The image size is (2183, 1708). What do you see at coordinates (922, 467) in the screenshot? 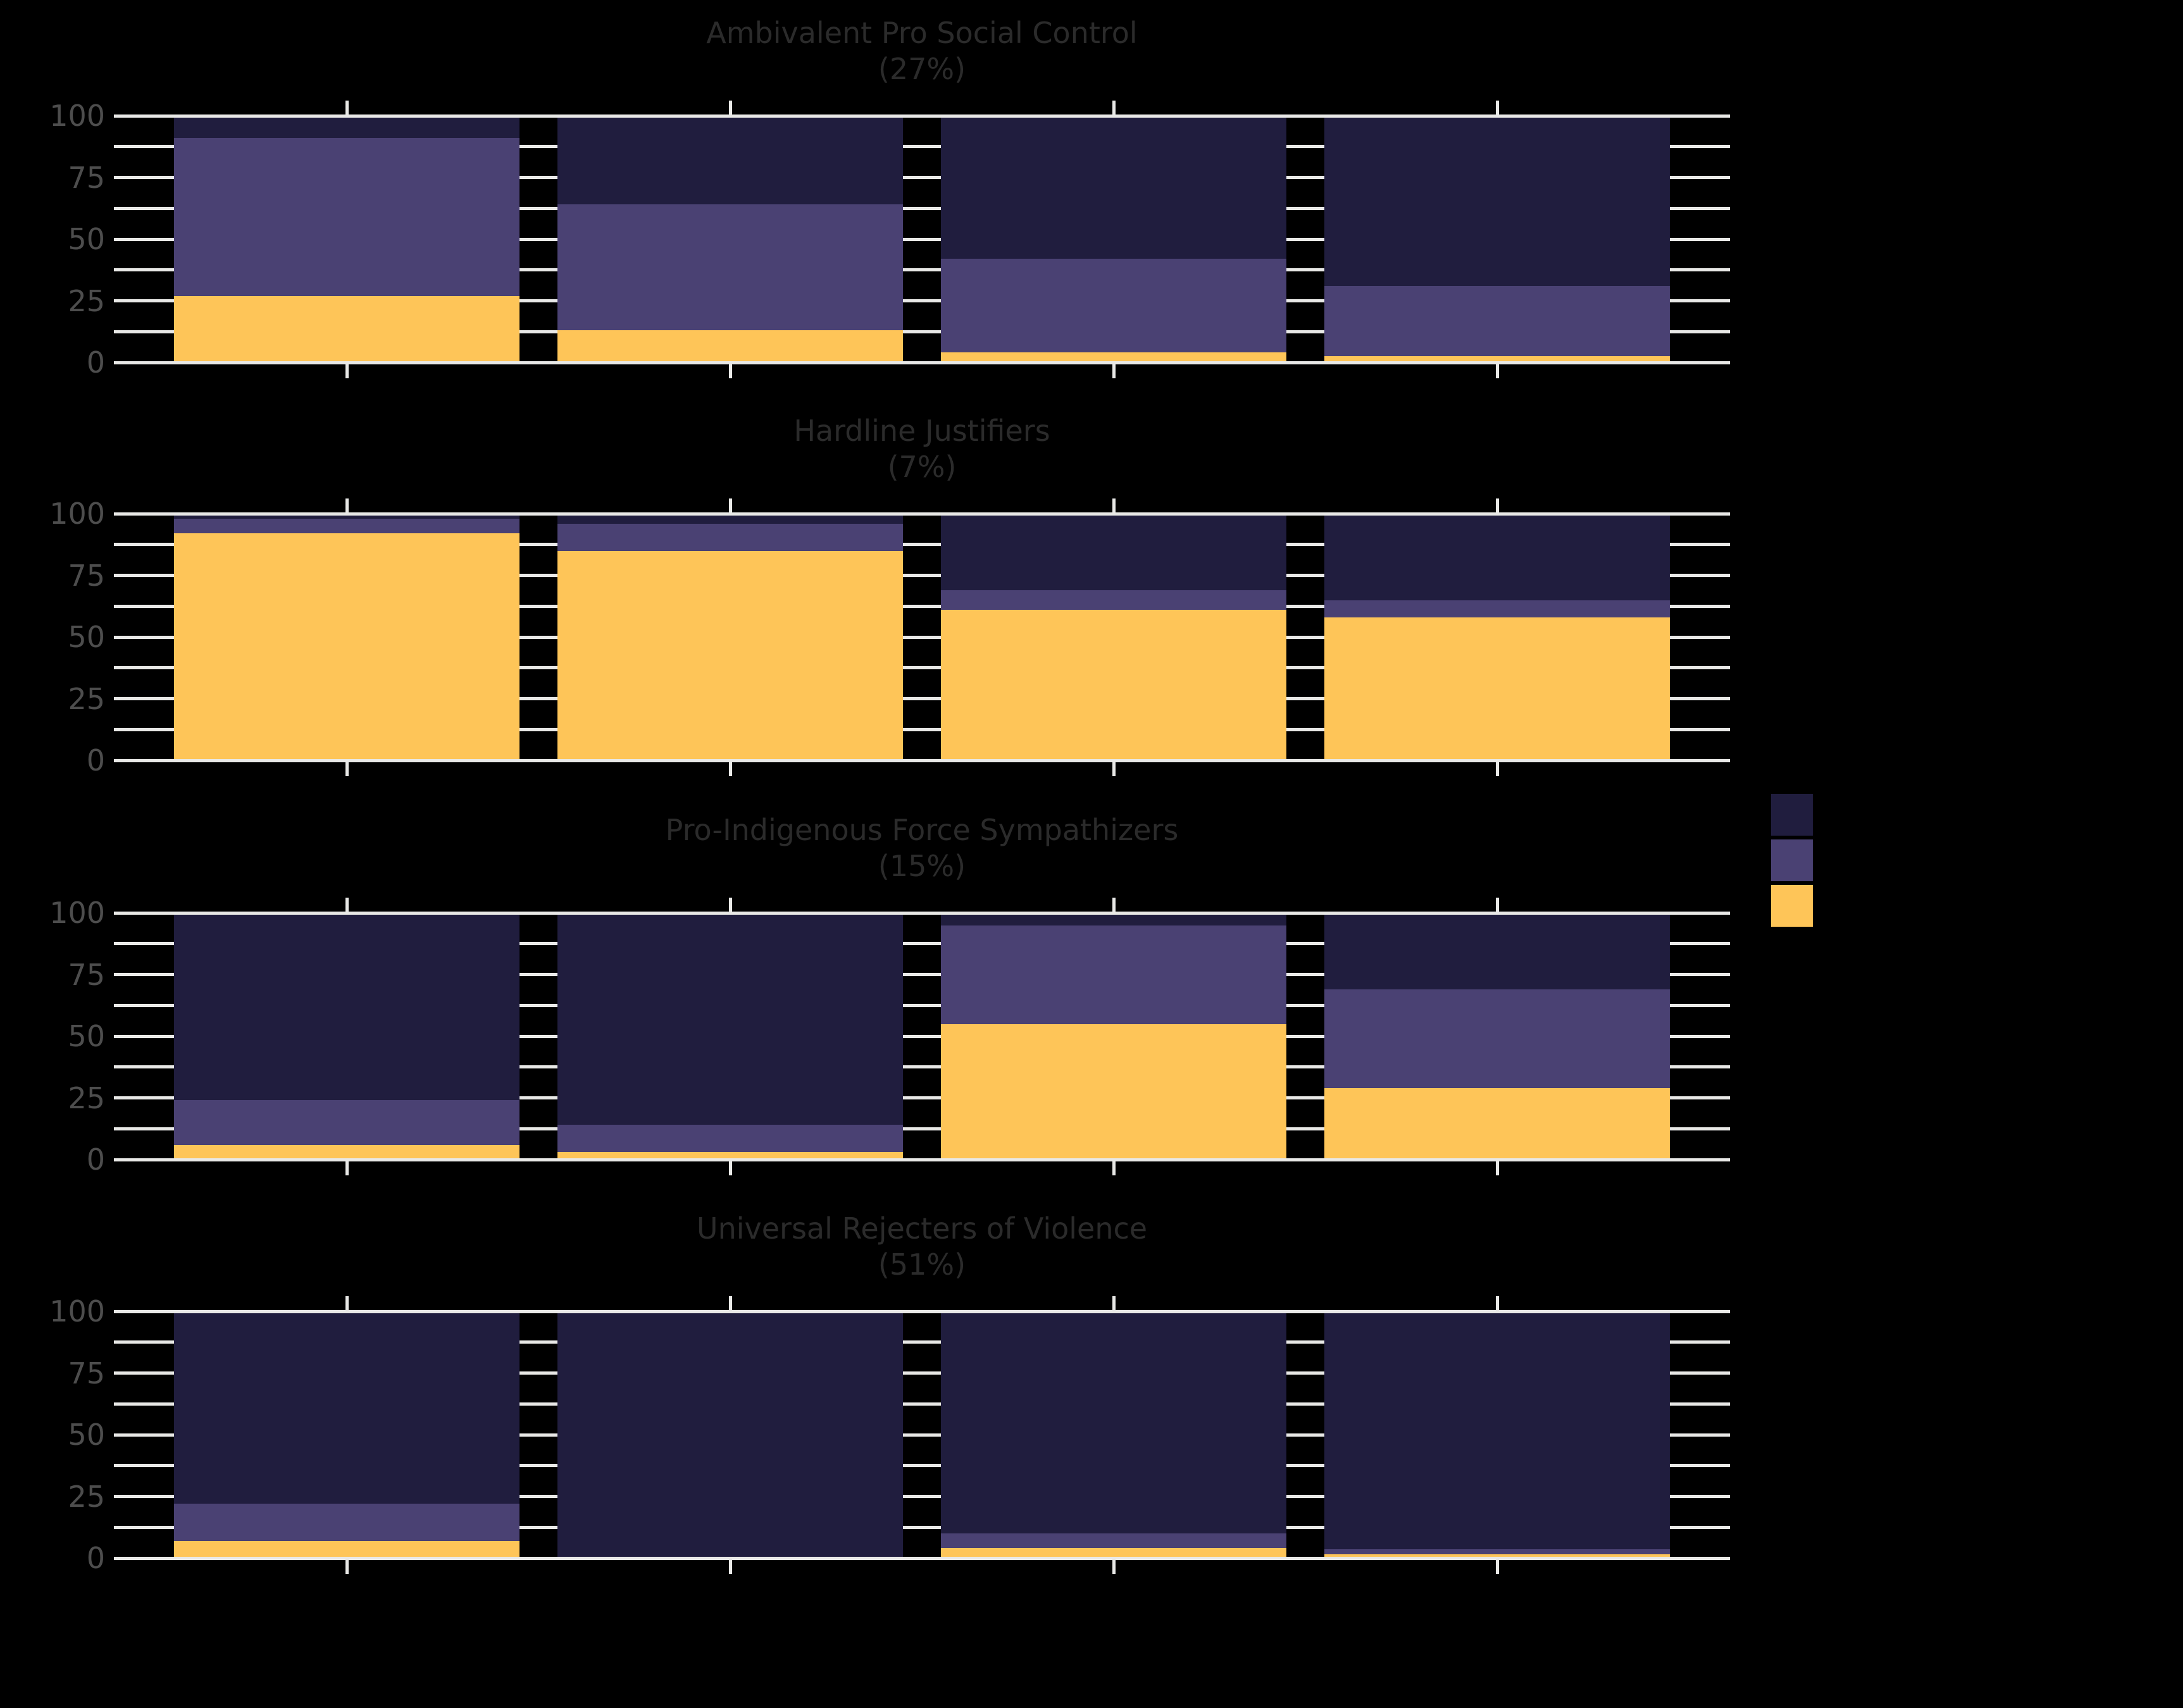
I see `panel-subtitle: (7%)` at bounding box center [922, 467].